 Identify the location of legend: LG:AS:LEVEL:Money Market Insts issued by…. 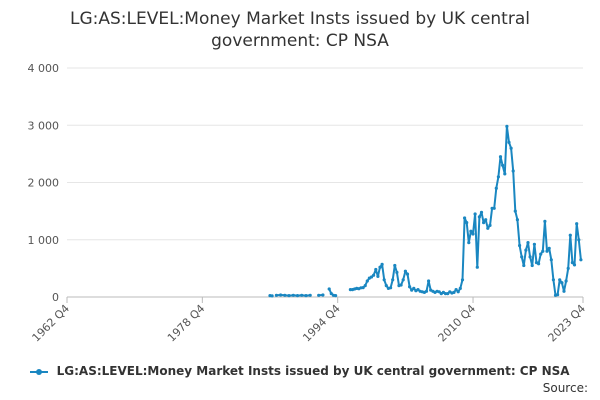
(300, 371).